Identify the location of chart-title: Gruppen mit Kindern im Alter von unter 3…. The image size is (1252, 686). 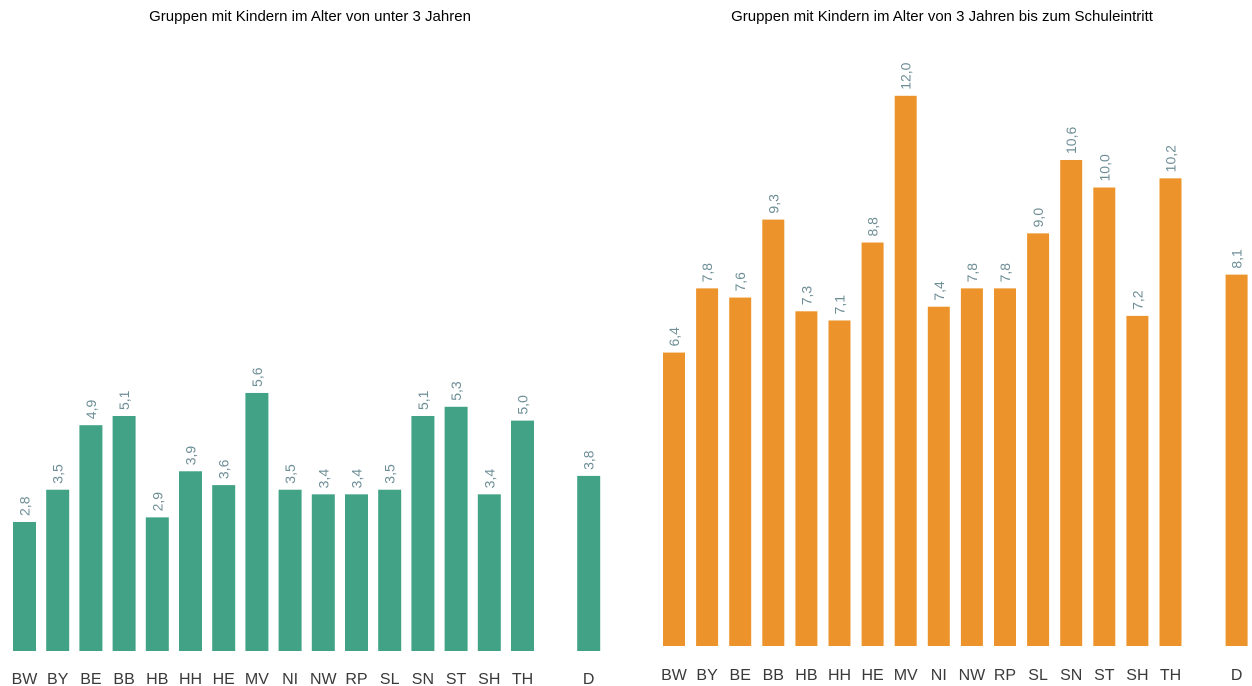
(310, 16).